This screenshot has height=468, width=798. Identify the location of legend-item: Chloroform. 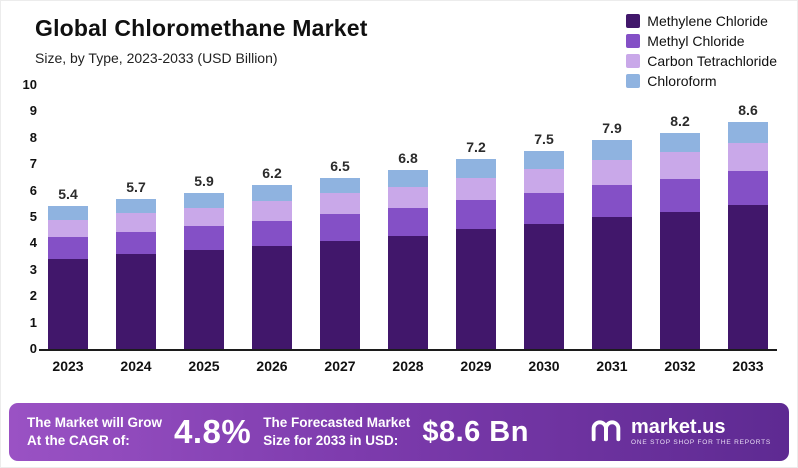
(701, 81).